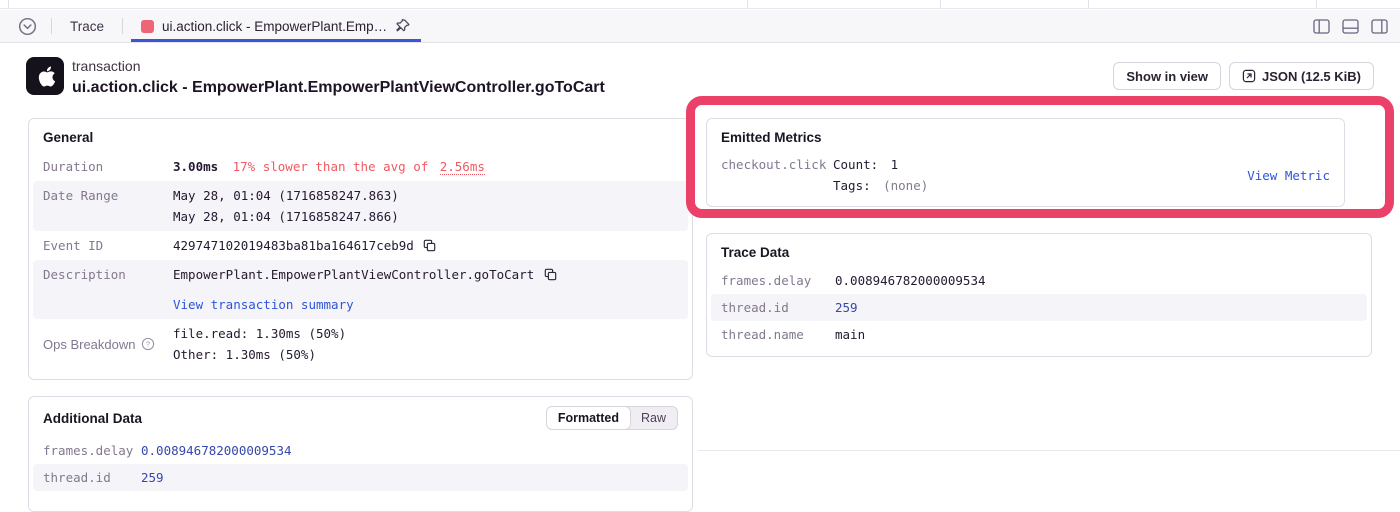  What do you see at coordinates (403, 26) in the screenshot?
I see `pin-icon` at bounding box center [403, 26].